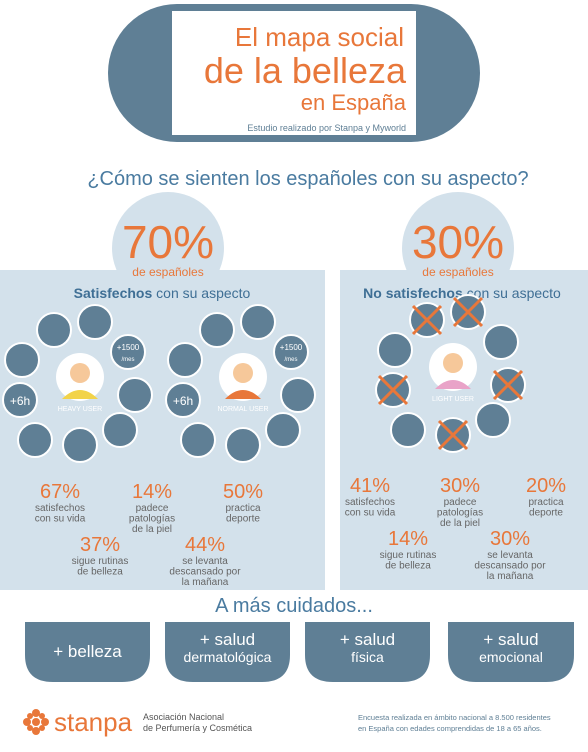 This screenshot has height=752, width=588. Describe the element at coordinates (197, 728) in the screenshot. I see `association: de Perfumería y Cosmética` at that location.